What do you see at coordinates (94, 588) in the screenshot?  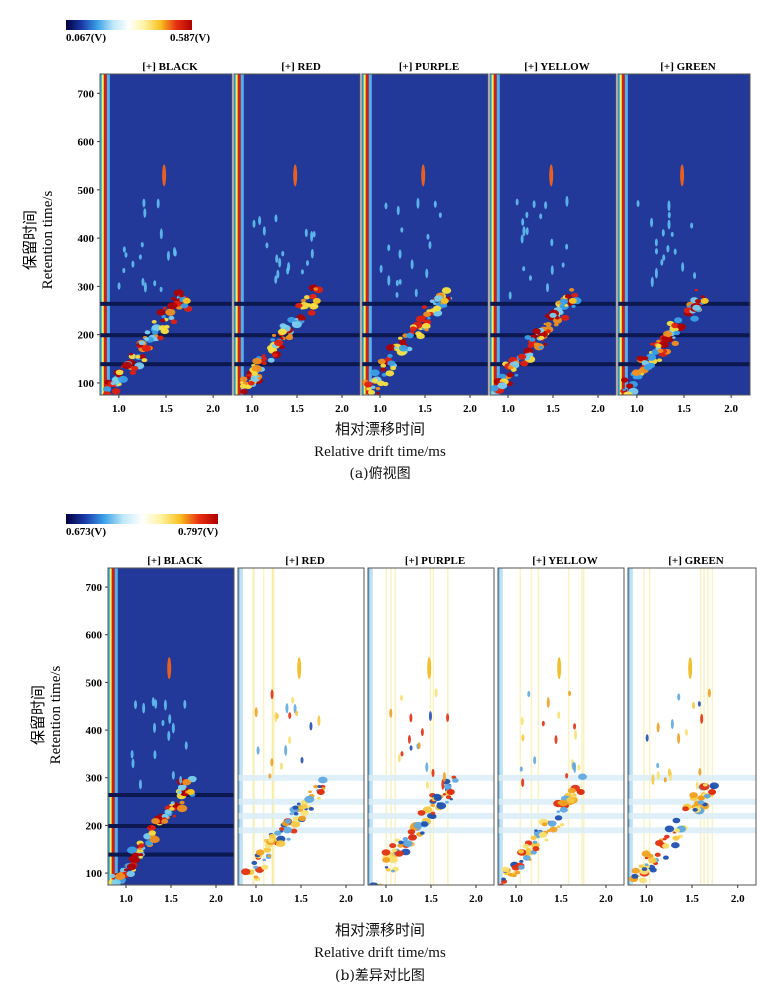 I see `y-tick-label: 700` at bounding box center [94, 588].